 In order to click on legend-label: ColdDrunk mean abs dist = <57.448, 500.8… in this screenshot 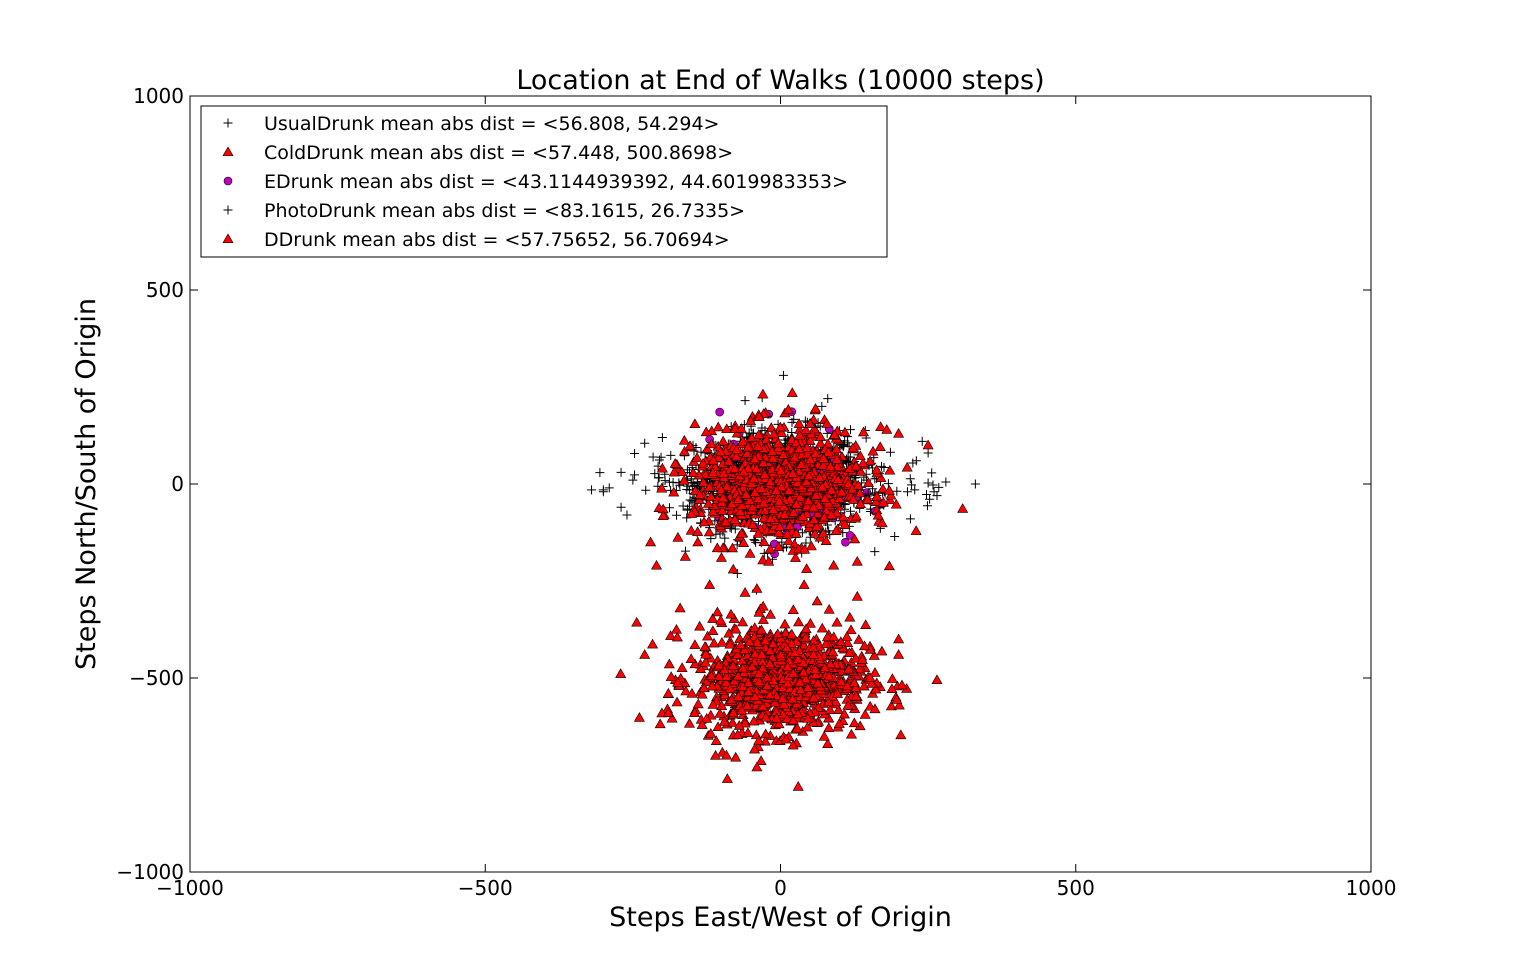, I will do `click(498, 153)`.